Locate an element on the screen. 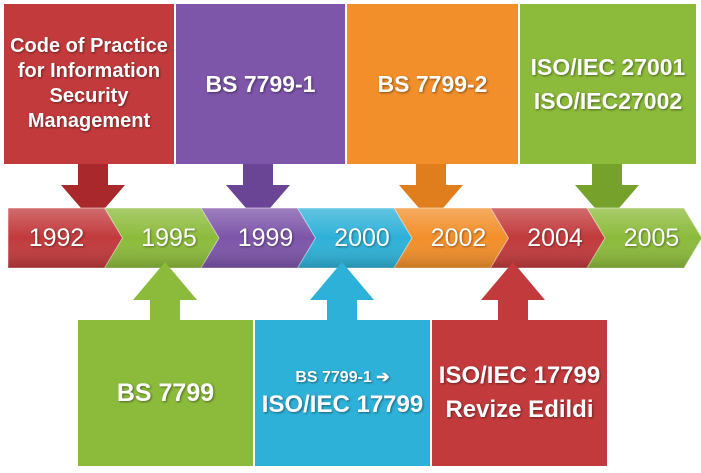 The width and height of the screenshot is (701, 473). timeline-chevron-2005 is located at coordinates (644, 238).